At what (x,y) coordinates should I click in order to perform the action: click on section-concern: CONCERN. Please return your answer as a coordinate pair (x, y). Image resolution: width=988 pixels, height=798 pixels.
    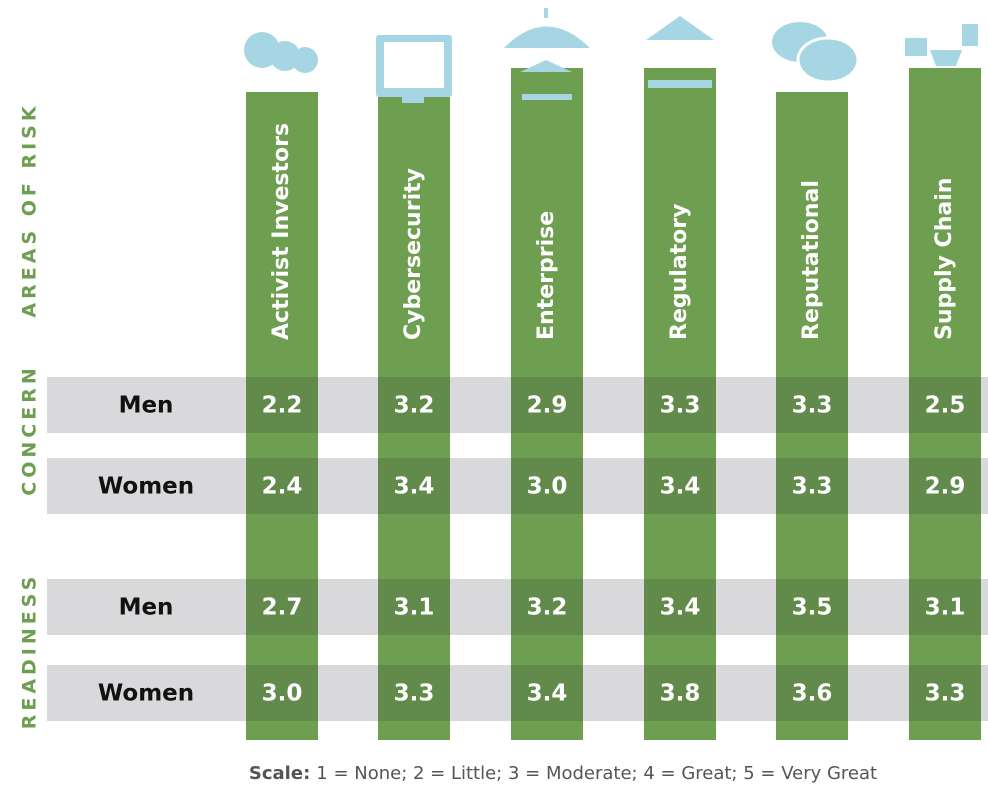
    Looking at the image, I should click on (30, 429).